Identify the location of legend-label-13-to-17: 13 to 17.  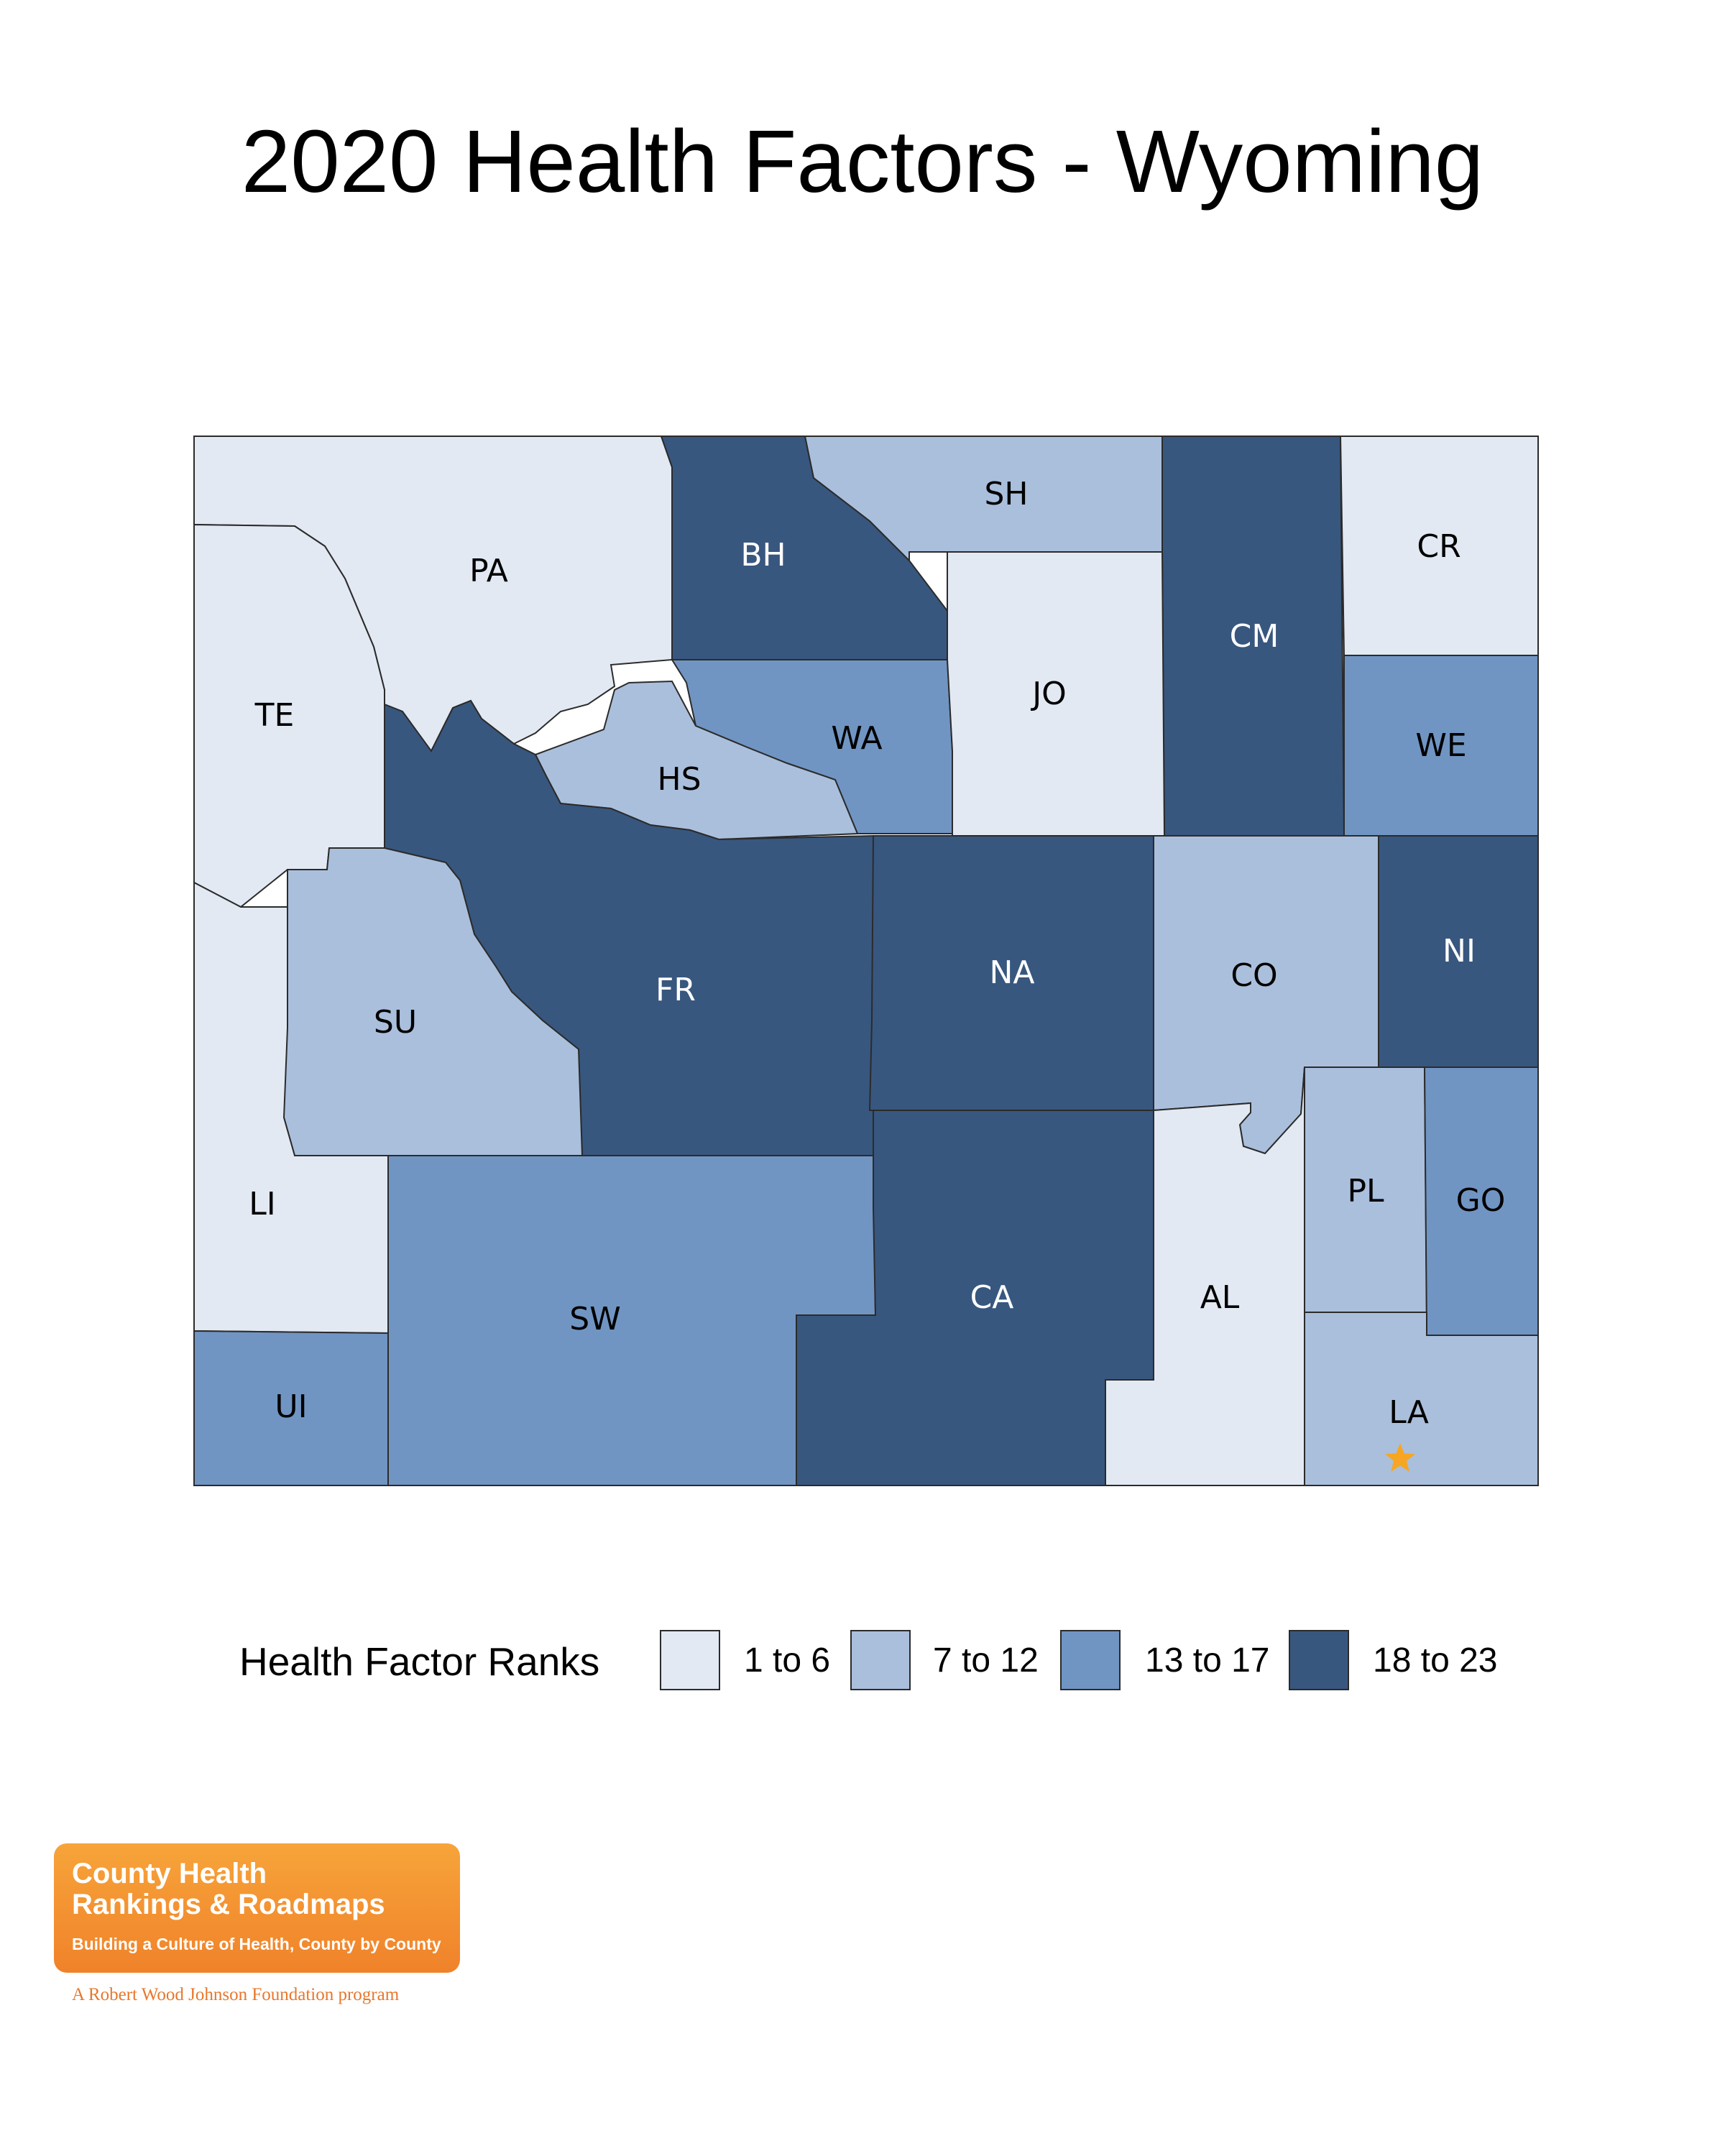
(1207, 1660).